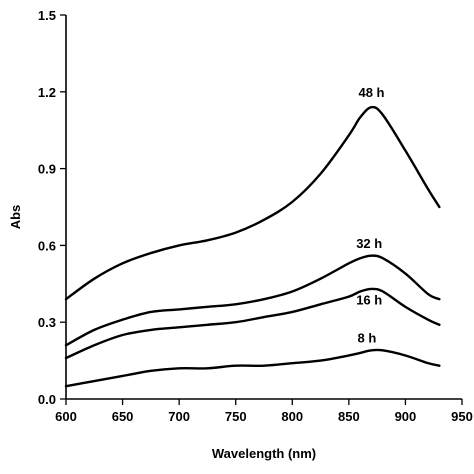 The width and height of the screenshot is (474, 474). What do you see at coordinates (47, 245) in the screenshot?
I see `y-tick-label: 0.6` at bounding box center [47, 245].